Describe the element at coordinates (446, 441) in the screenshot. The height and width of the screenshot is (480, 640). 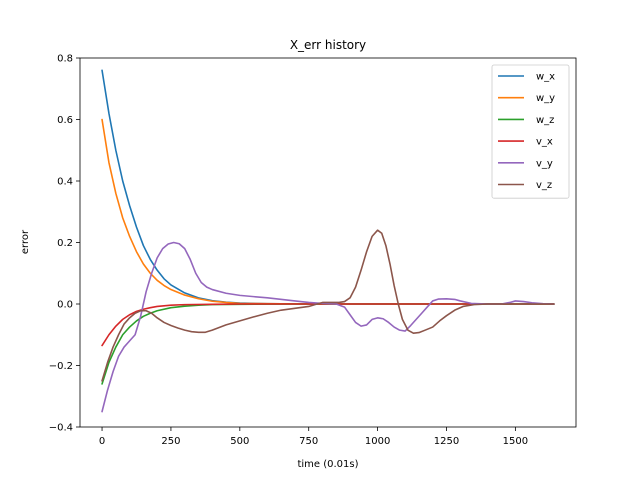
I see `x-tick-label: 1250` at that location.